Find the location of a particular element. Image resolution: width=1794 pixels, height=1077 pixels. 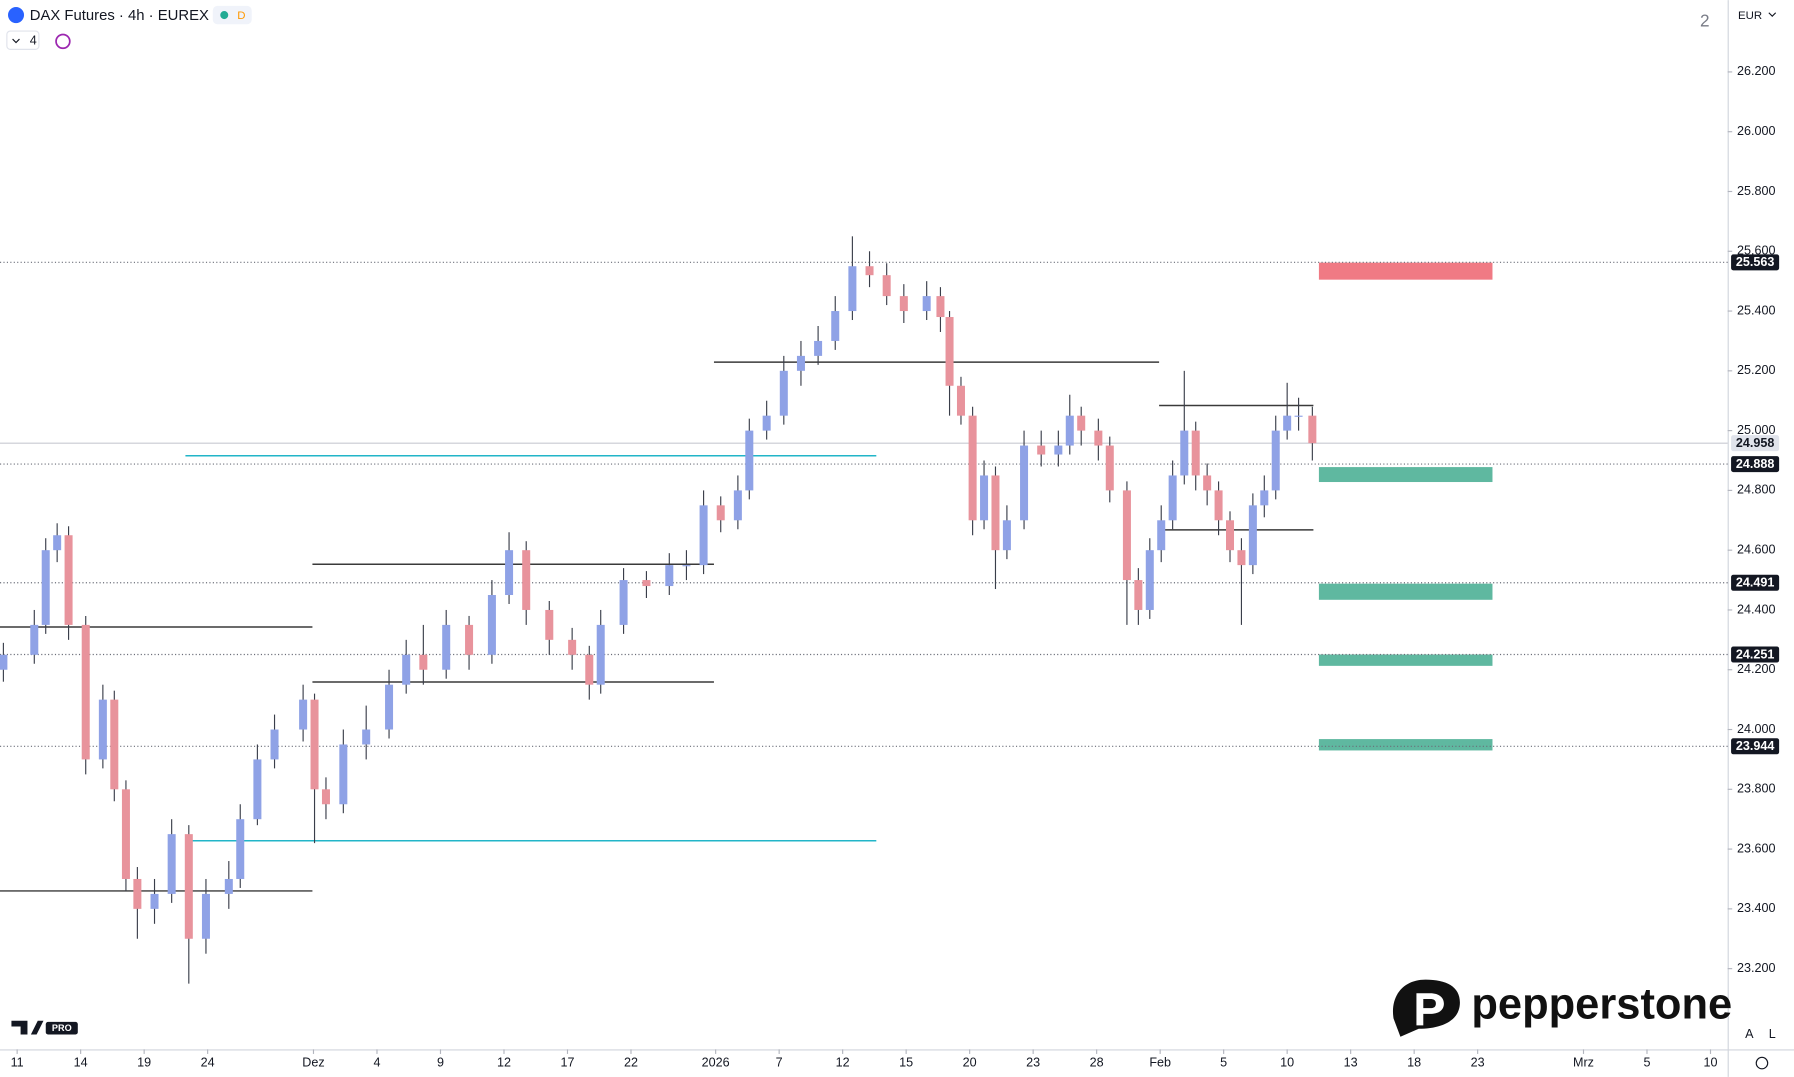

brand-name: pepperstone is located at coordinates (1601, 1005).